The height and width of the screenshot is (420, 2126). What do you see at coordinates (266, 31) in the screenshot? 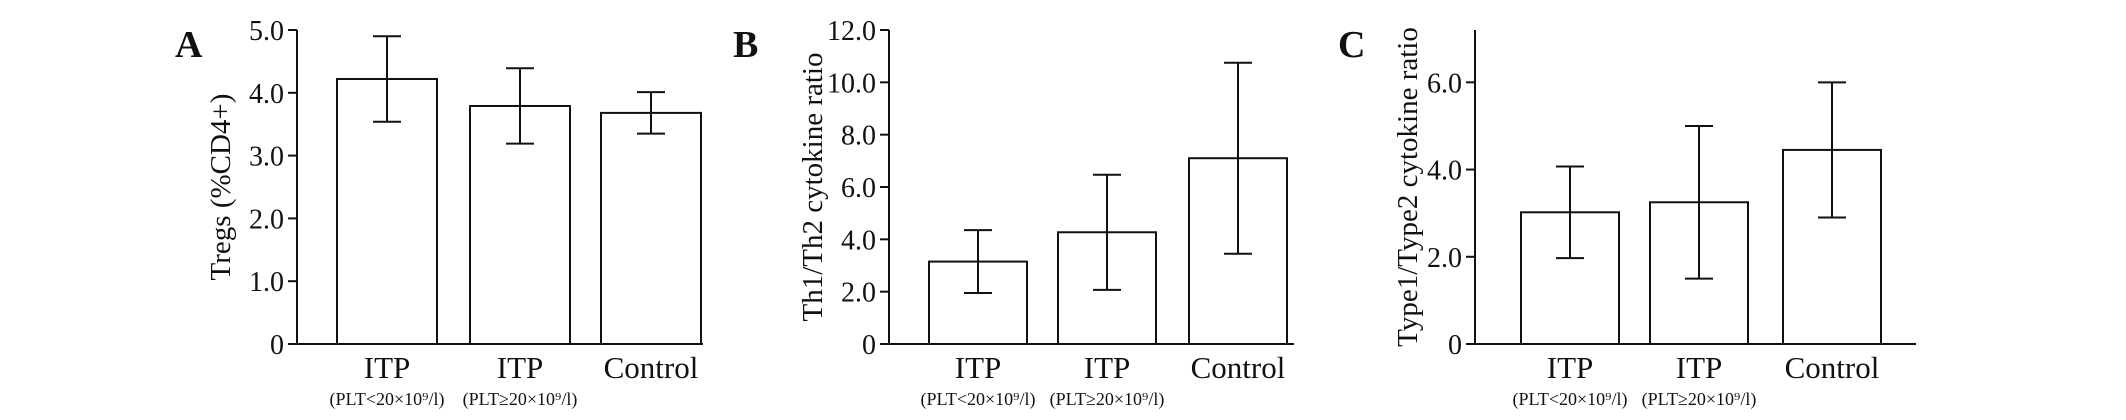
I see `y-tick-label: 5.0` at bounding box center [266, 31].